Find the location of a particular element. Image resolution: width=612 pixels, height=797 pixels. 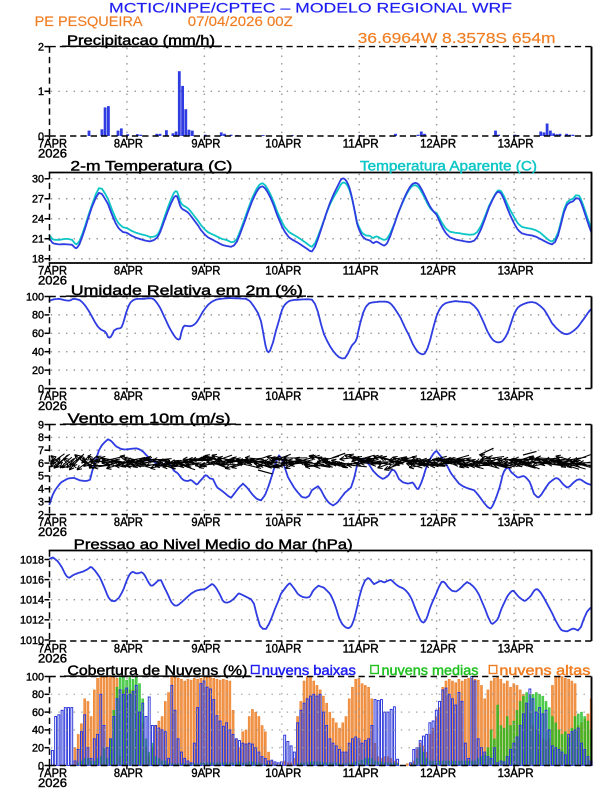

svg-text: 24 is located at coordinates (38, 220).